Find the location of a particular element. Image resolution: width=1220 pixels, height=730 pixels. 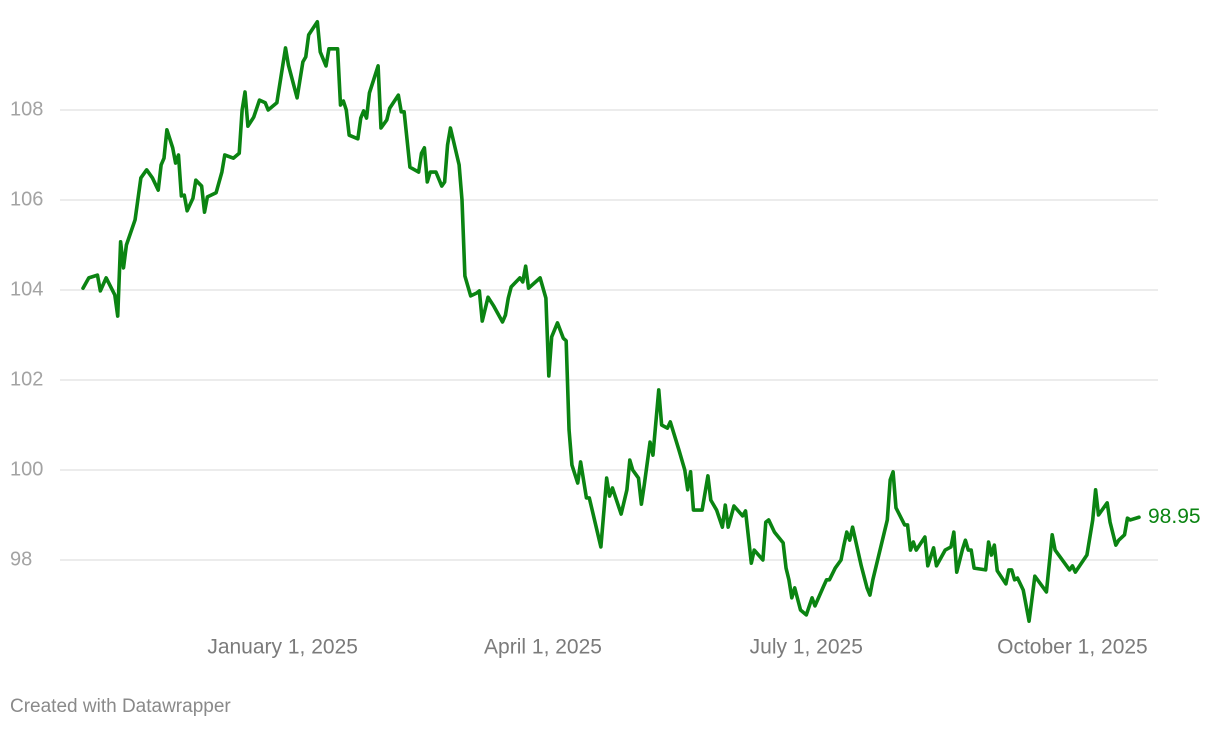

y-tick-label: 98 is located at coordinates (21, 559).